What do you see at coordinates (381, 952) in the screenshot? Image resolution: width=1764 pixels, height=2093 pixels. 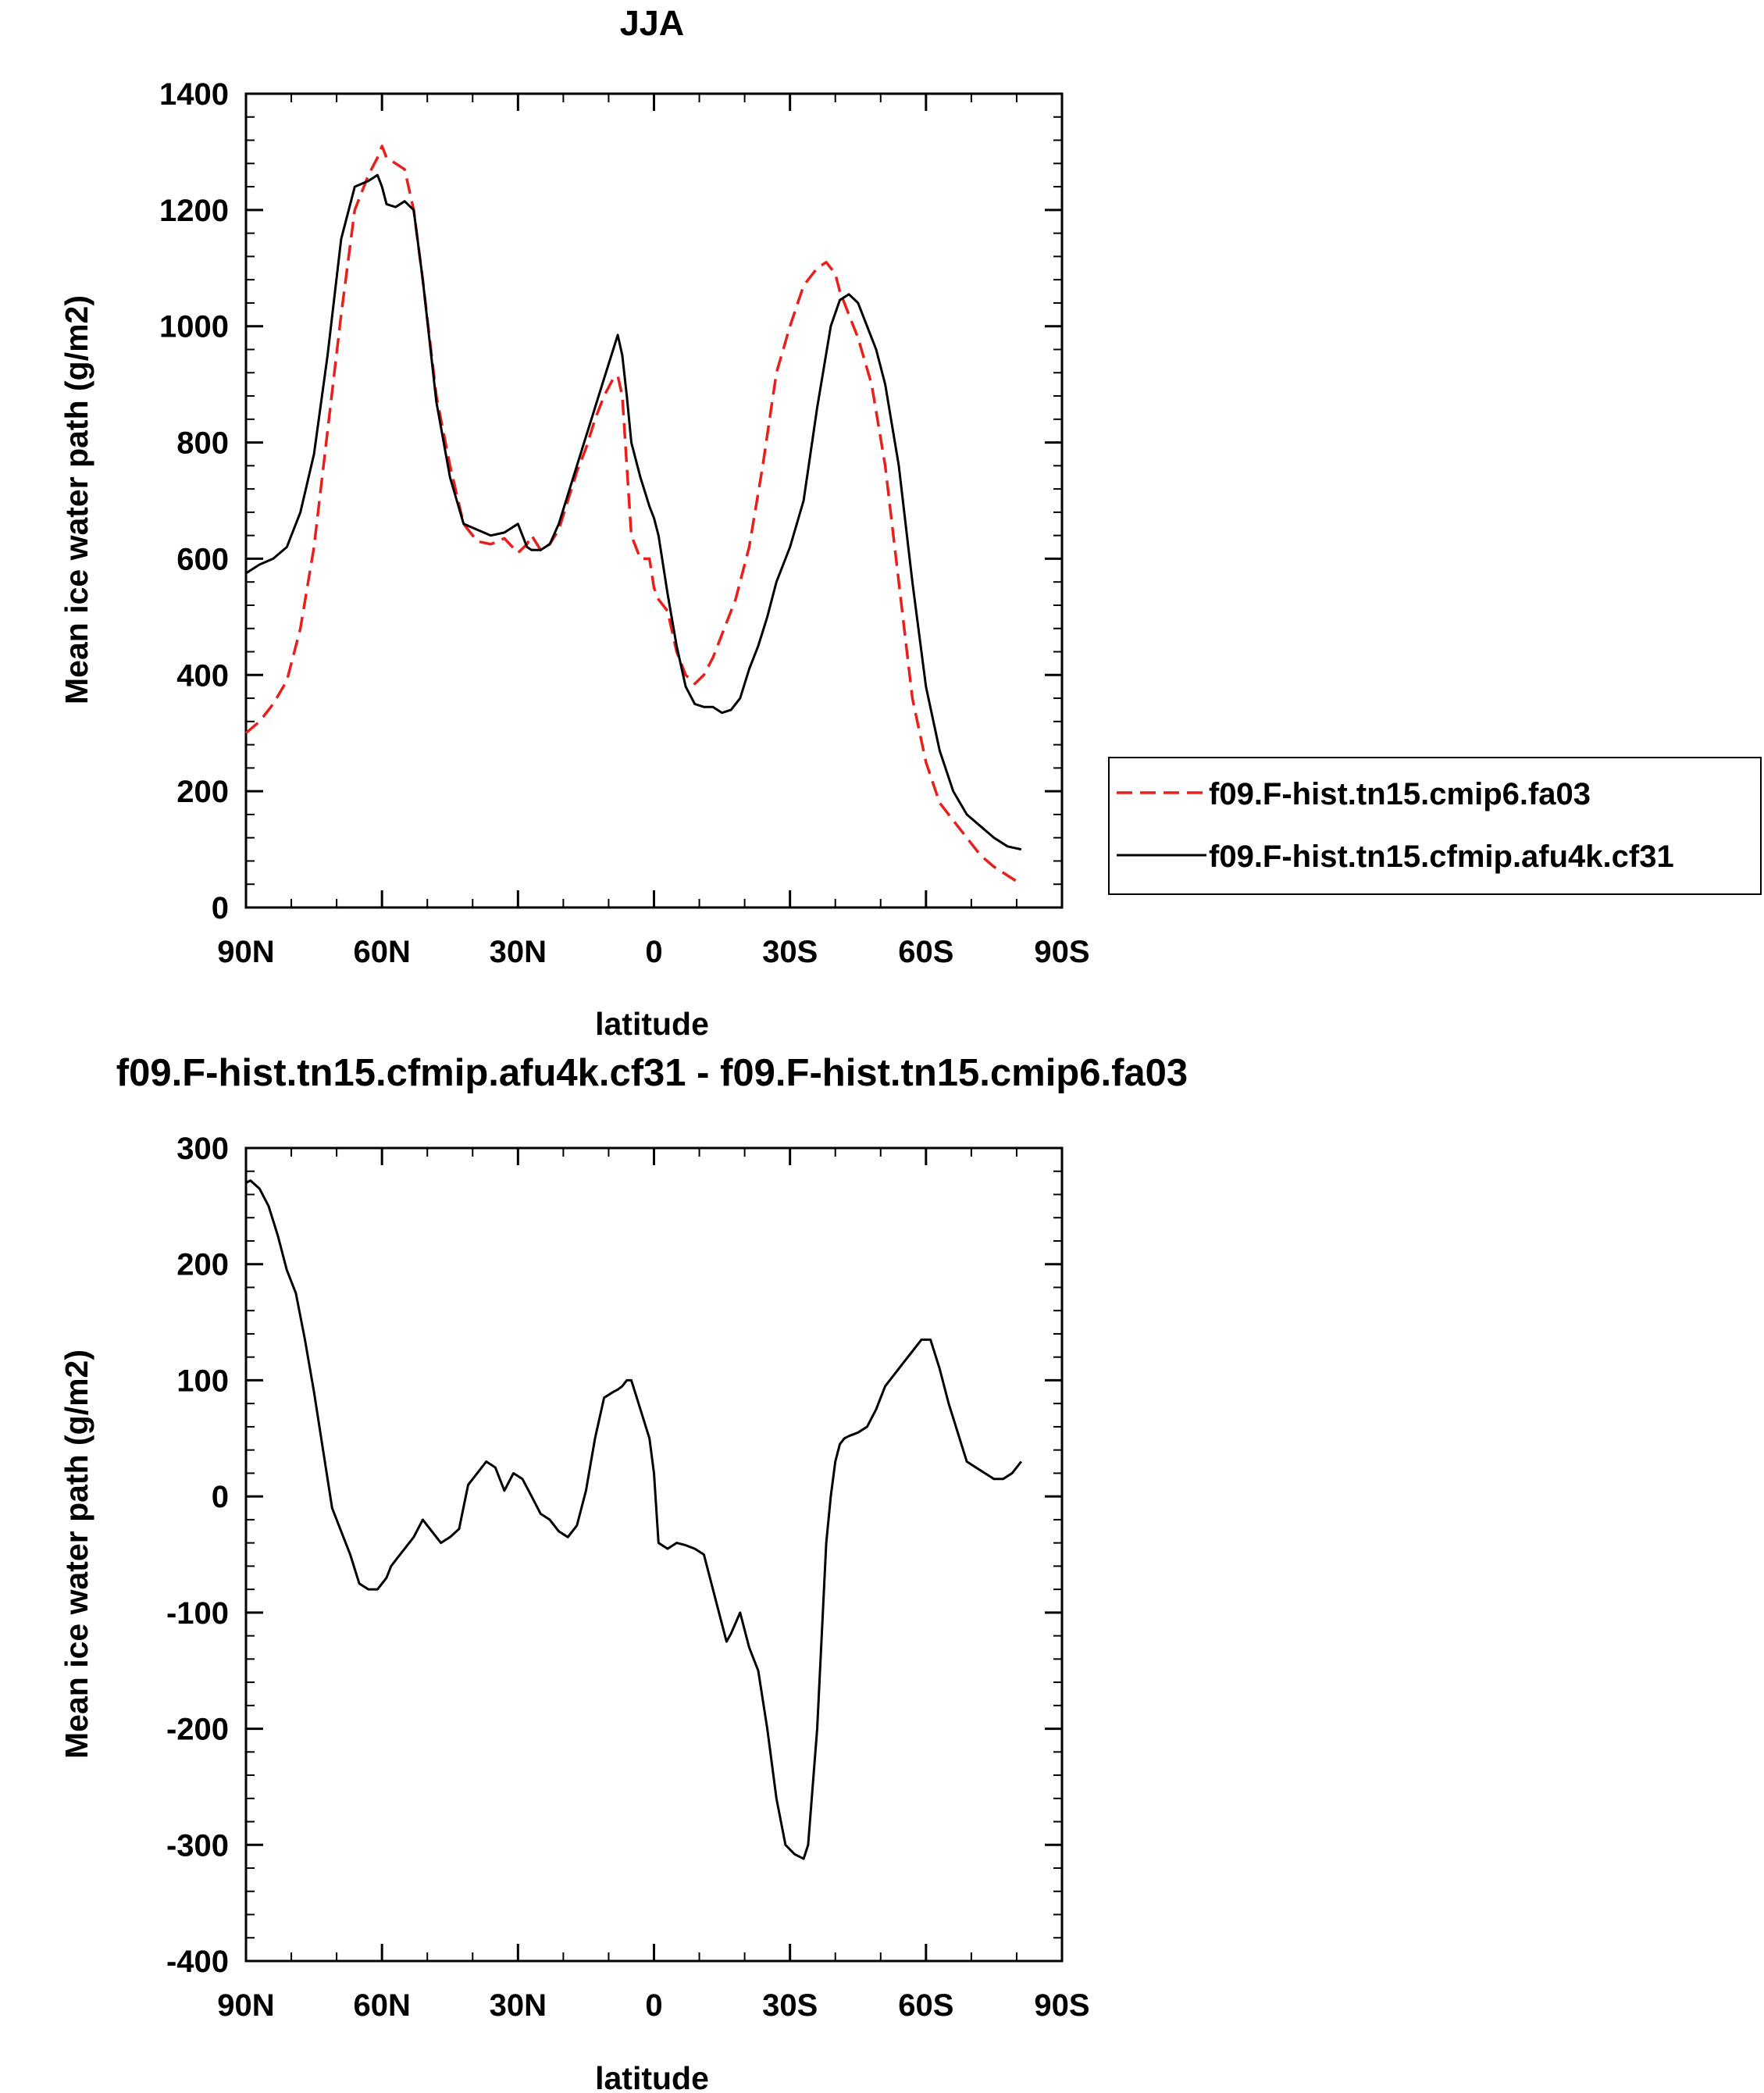 I see `top-x-tick-label: 60N` at bounding box center [381, 952].